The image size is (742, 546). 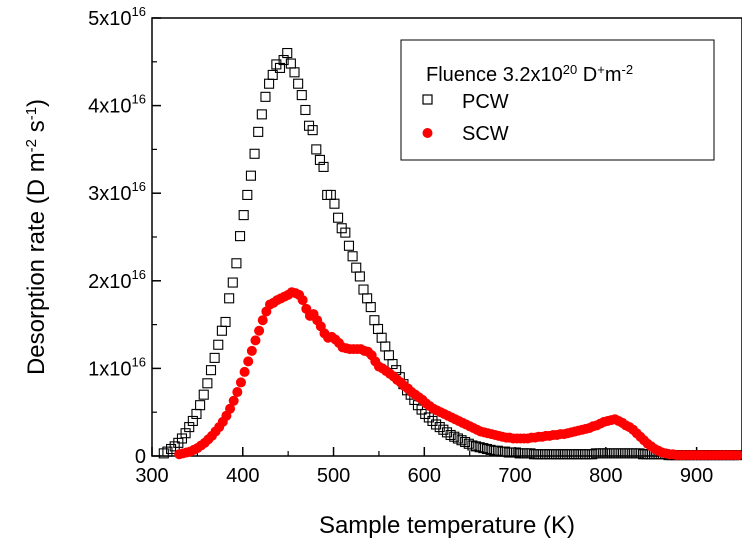 I want to click on x-tick-label: 400, so click(x=242, y=476).